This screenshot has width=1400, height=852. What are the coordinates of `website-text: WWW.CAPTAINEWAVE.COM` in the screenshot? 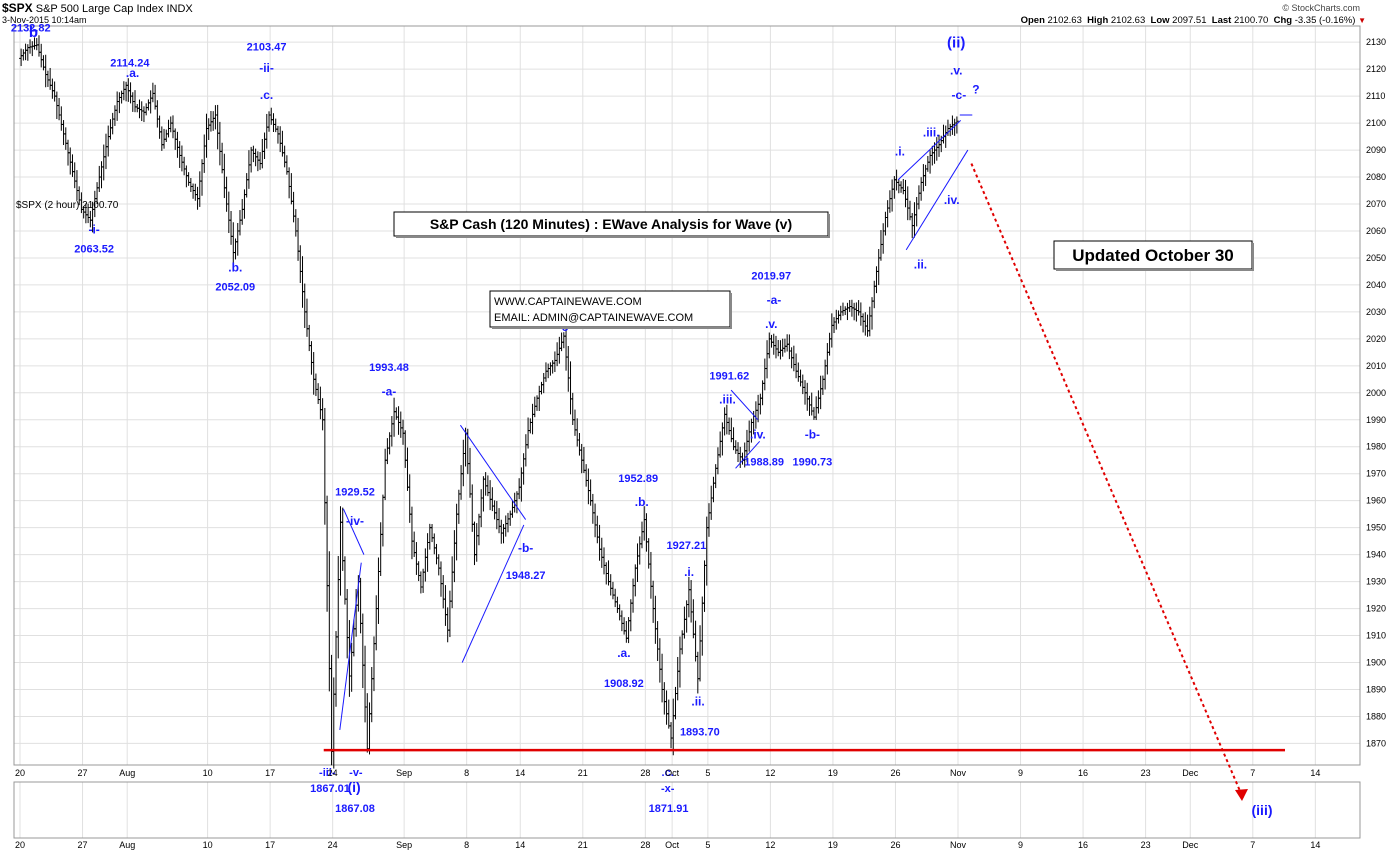 It's located at (568, 302).